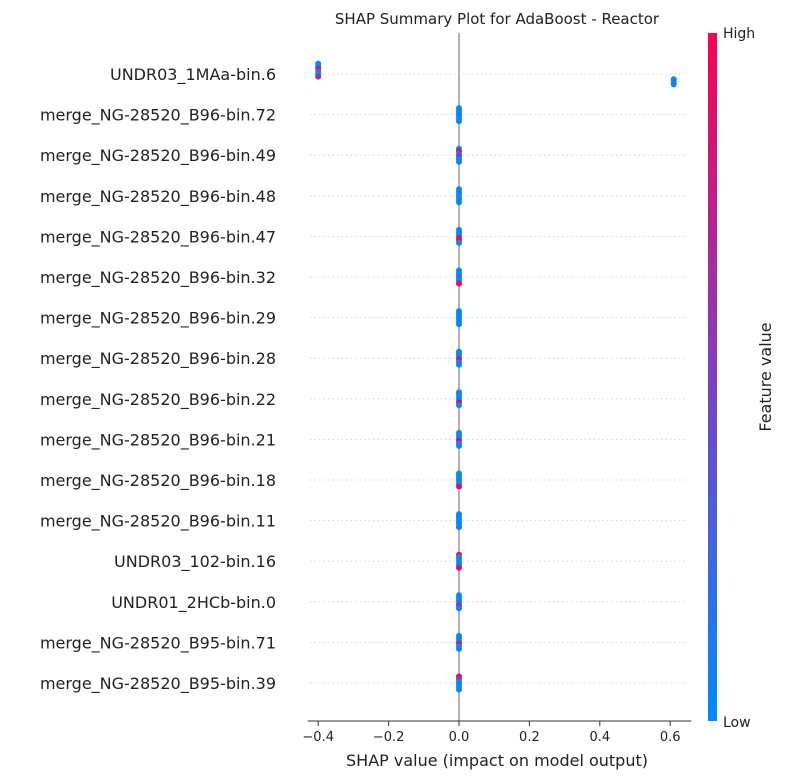 The width and height of the screenshot is (785, 784). I want to click on feature-label: UNDR01_2HCb-bin.0, so click(193, 603).